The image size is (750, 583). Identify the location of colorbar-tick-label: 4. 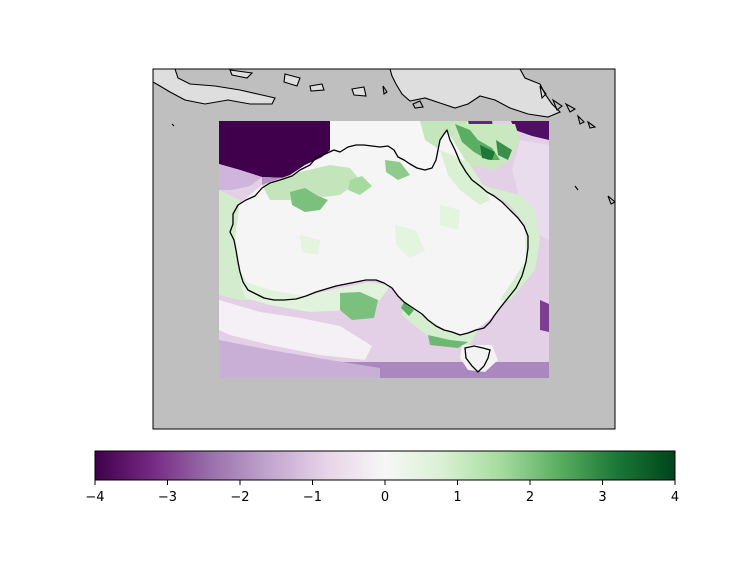
(675, 497).